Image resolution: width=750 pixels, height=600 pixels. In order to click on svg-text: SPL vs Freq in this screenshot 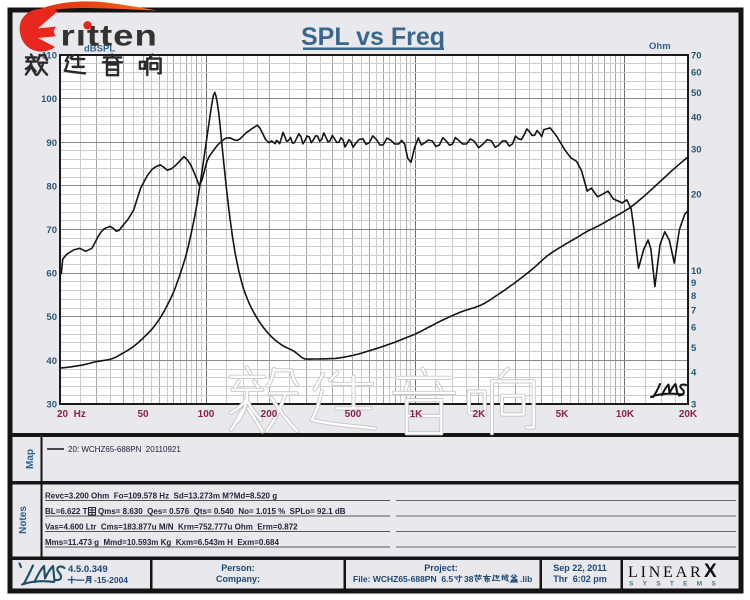, I will do `click(373, 37)`.